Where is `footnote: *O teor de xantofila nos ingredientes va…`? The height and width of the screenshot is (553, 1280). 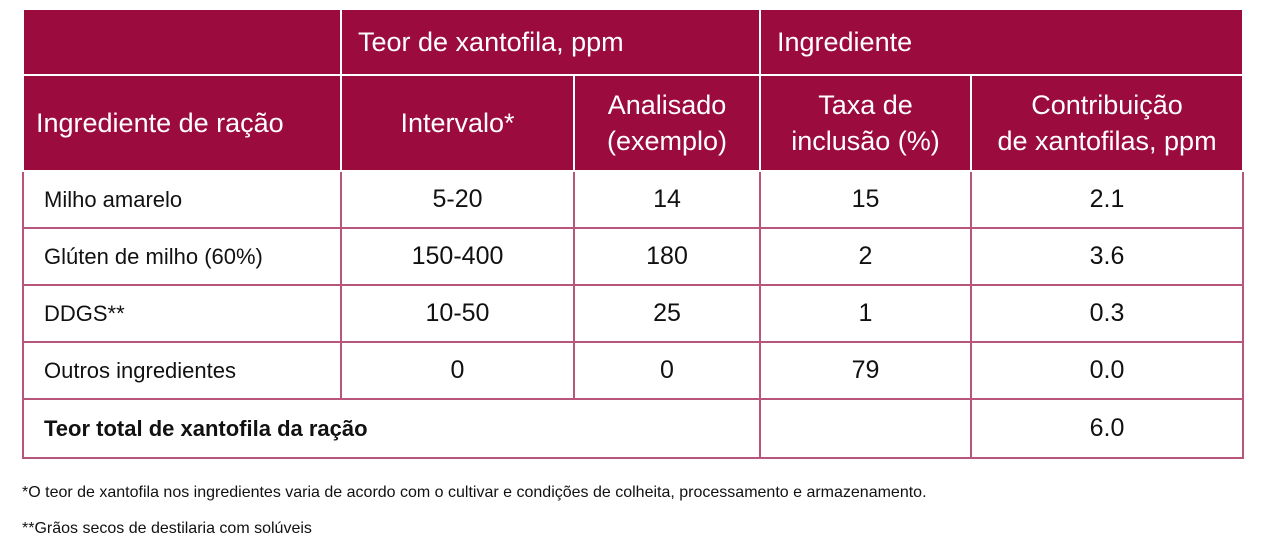
footnote: *O teor de xantofila nos ingredientes va… is located at coordinates (474, 492).